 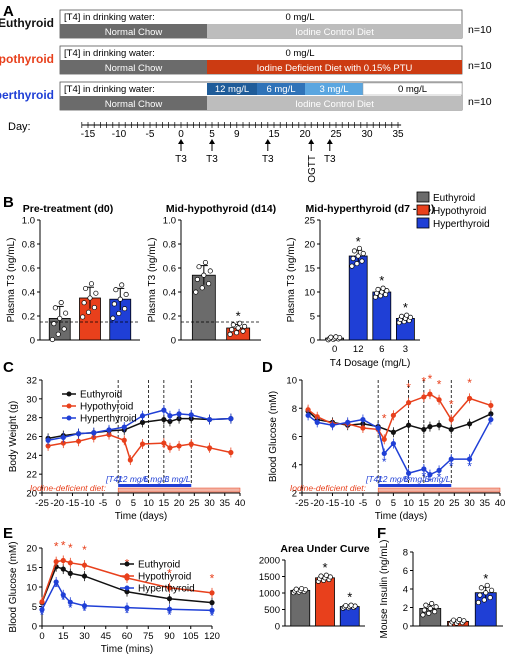 What do you see at coordinates (269, 594) in the screenshot?
I see `y-tick-label: 1000` at bounding box center [269, 594].